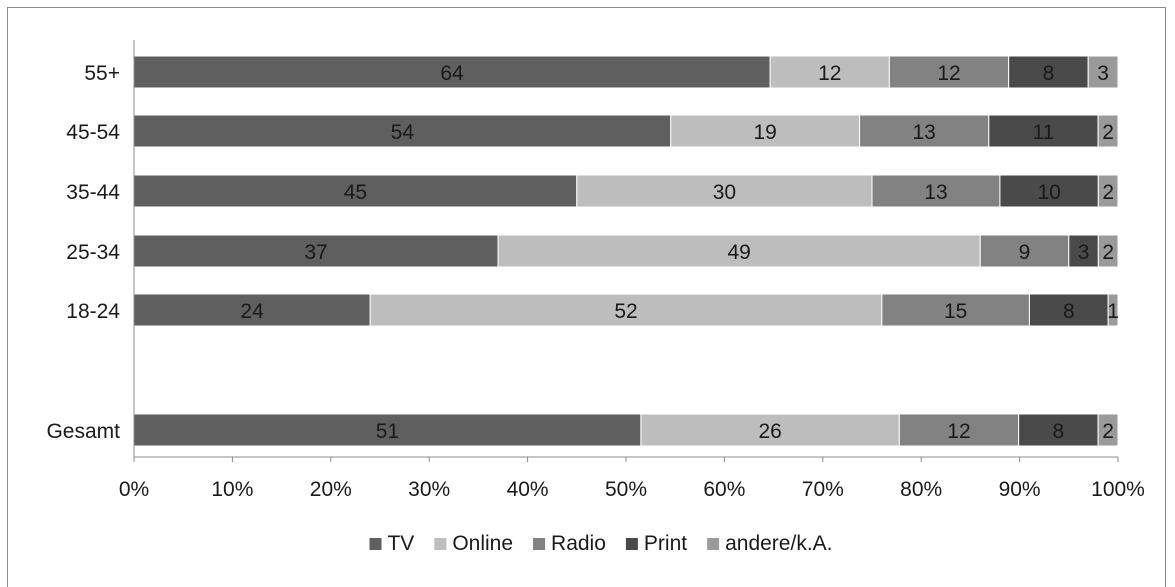  I want to click on category-label-55: 55+, so click(102, 73).